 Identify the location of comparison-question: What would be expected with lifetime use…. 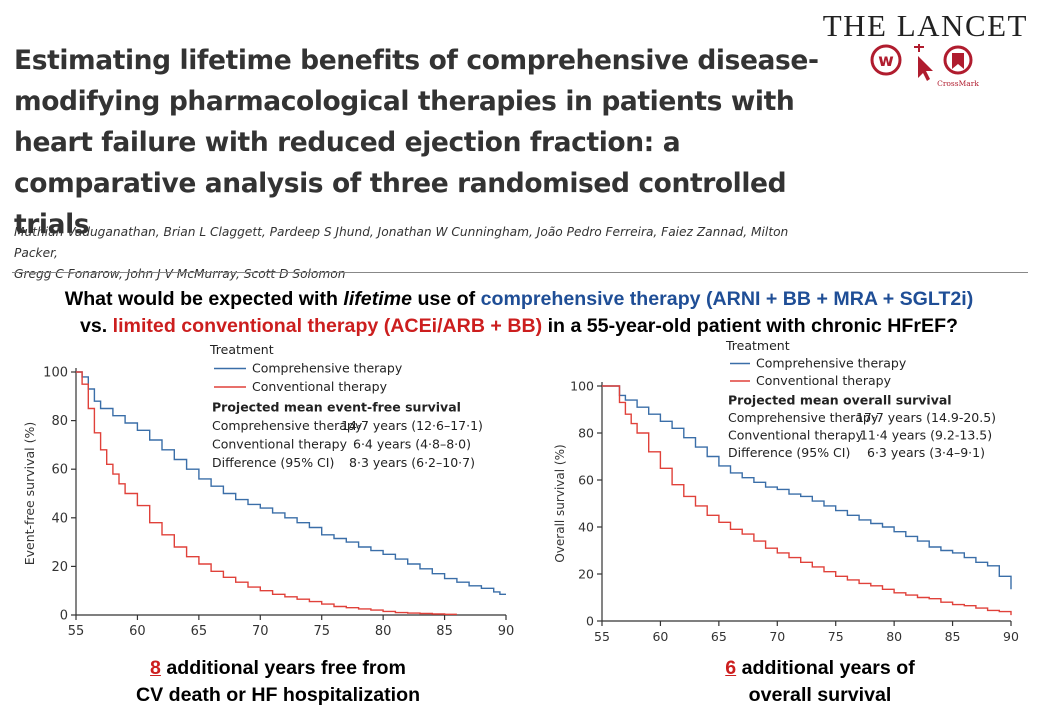
(519, 313).